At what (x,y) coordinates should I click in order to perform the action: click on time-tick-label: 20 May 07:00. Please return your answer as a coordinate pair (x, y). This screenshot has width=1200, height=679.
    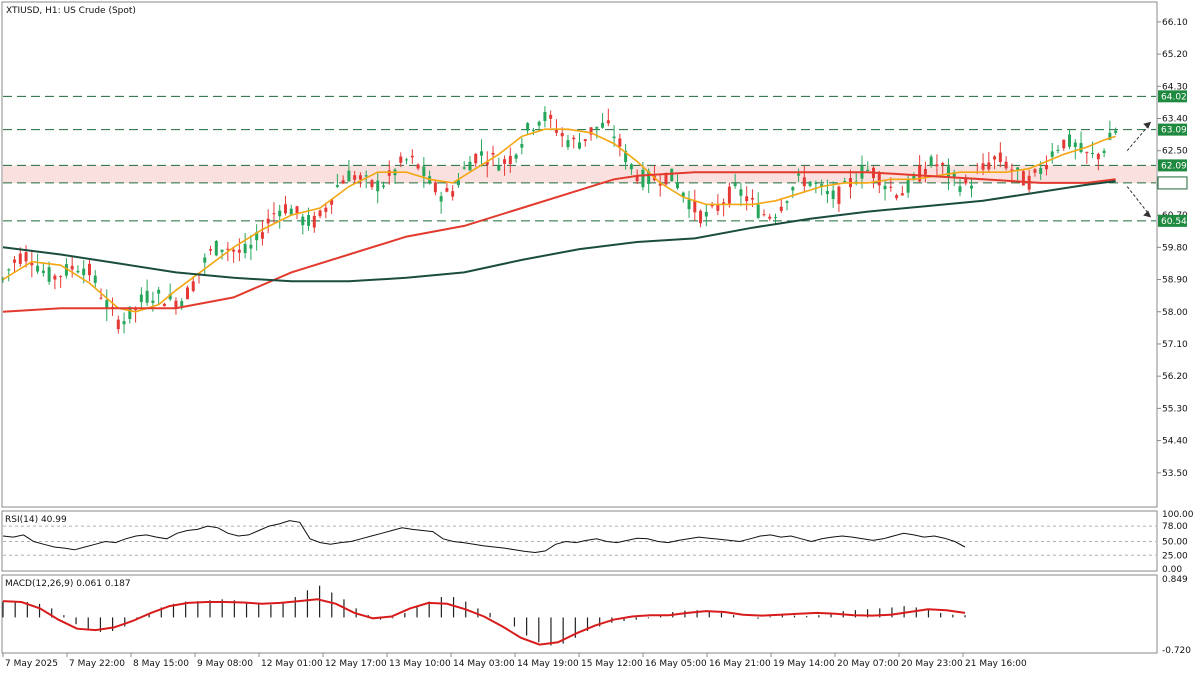
    Looking at the image, I should click on (868, 664).